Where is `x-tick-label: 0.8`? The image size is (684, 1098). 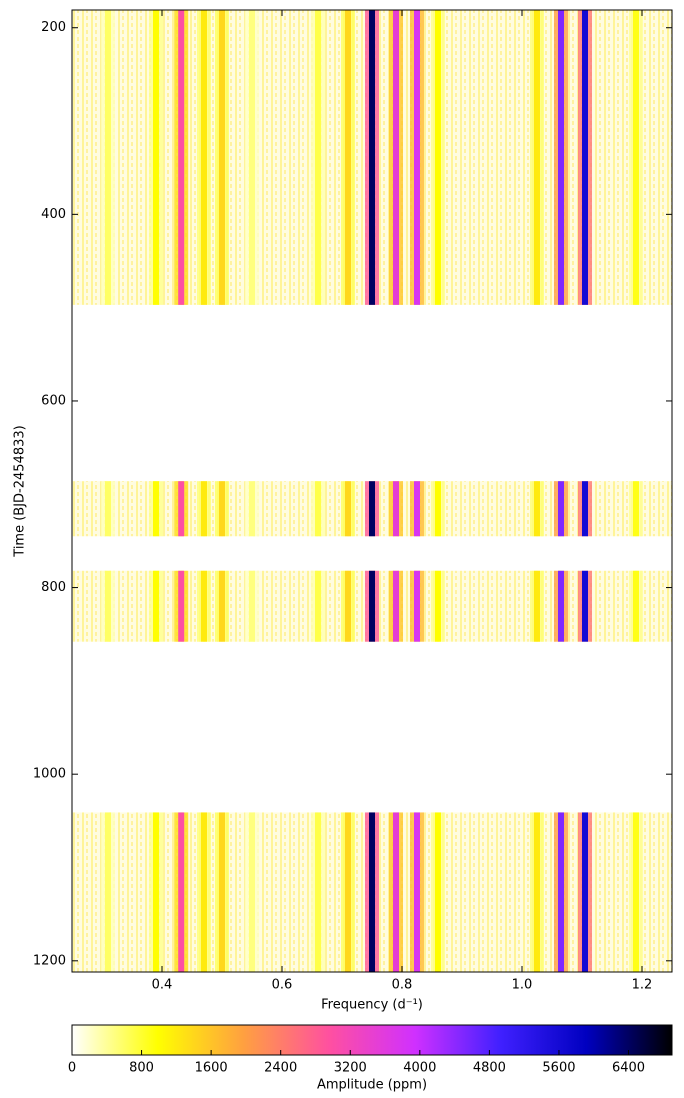
x-tick-label: 0.8 is located at coordinates (402, 985).